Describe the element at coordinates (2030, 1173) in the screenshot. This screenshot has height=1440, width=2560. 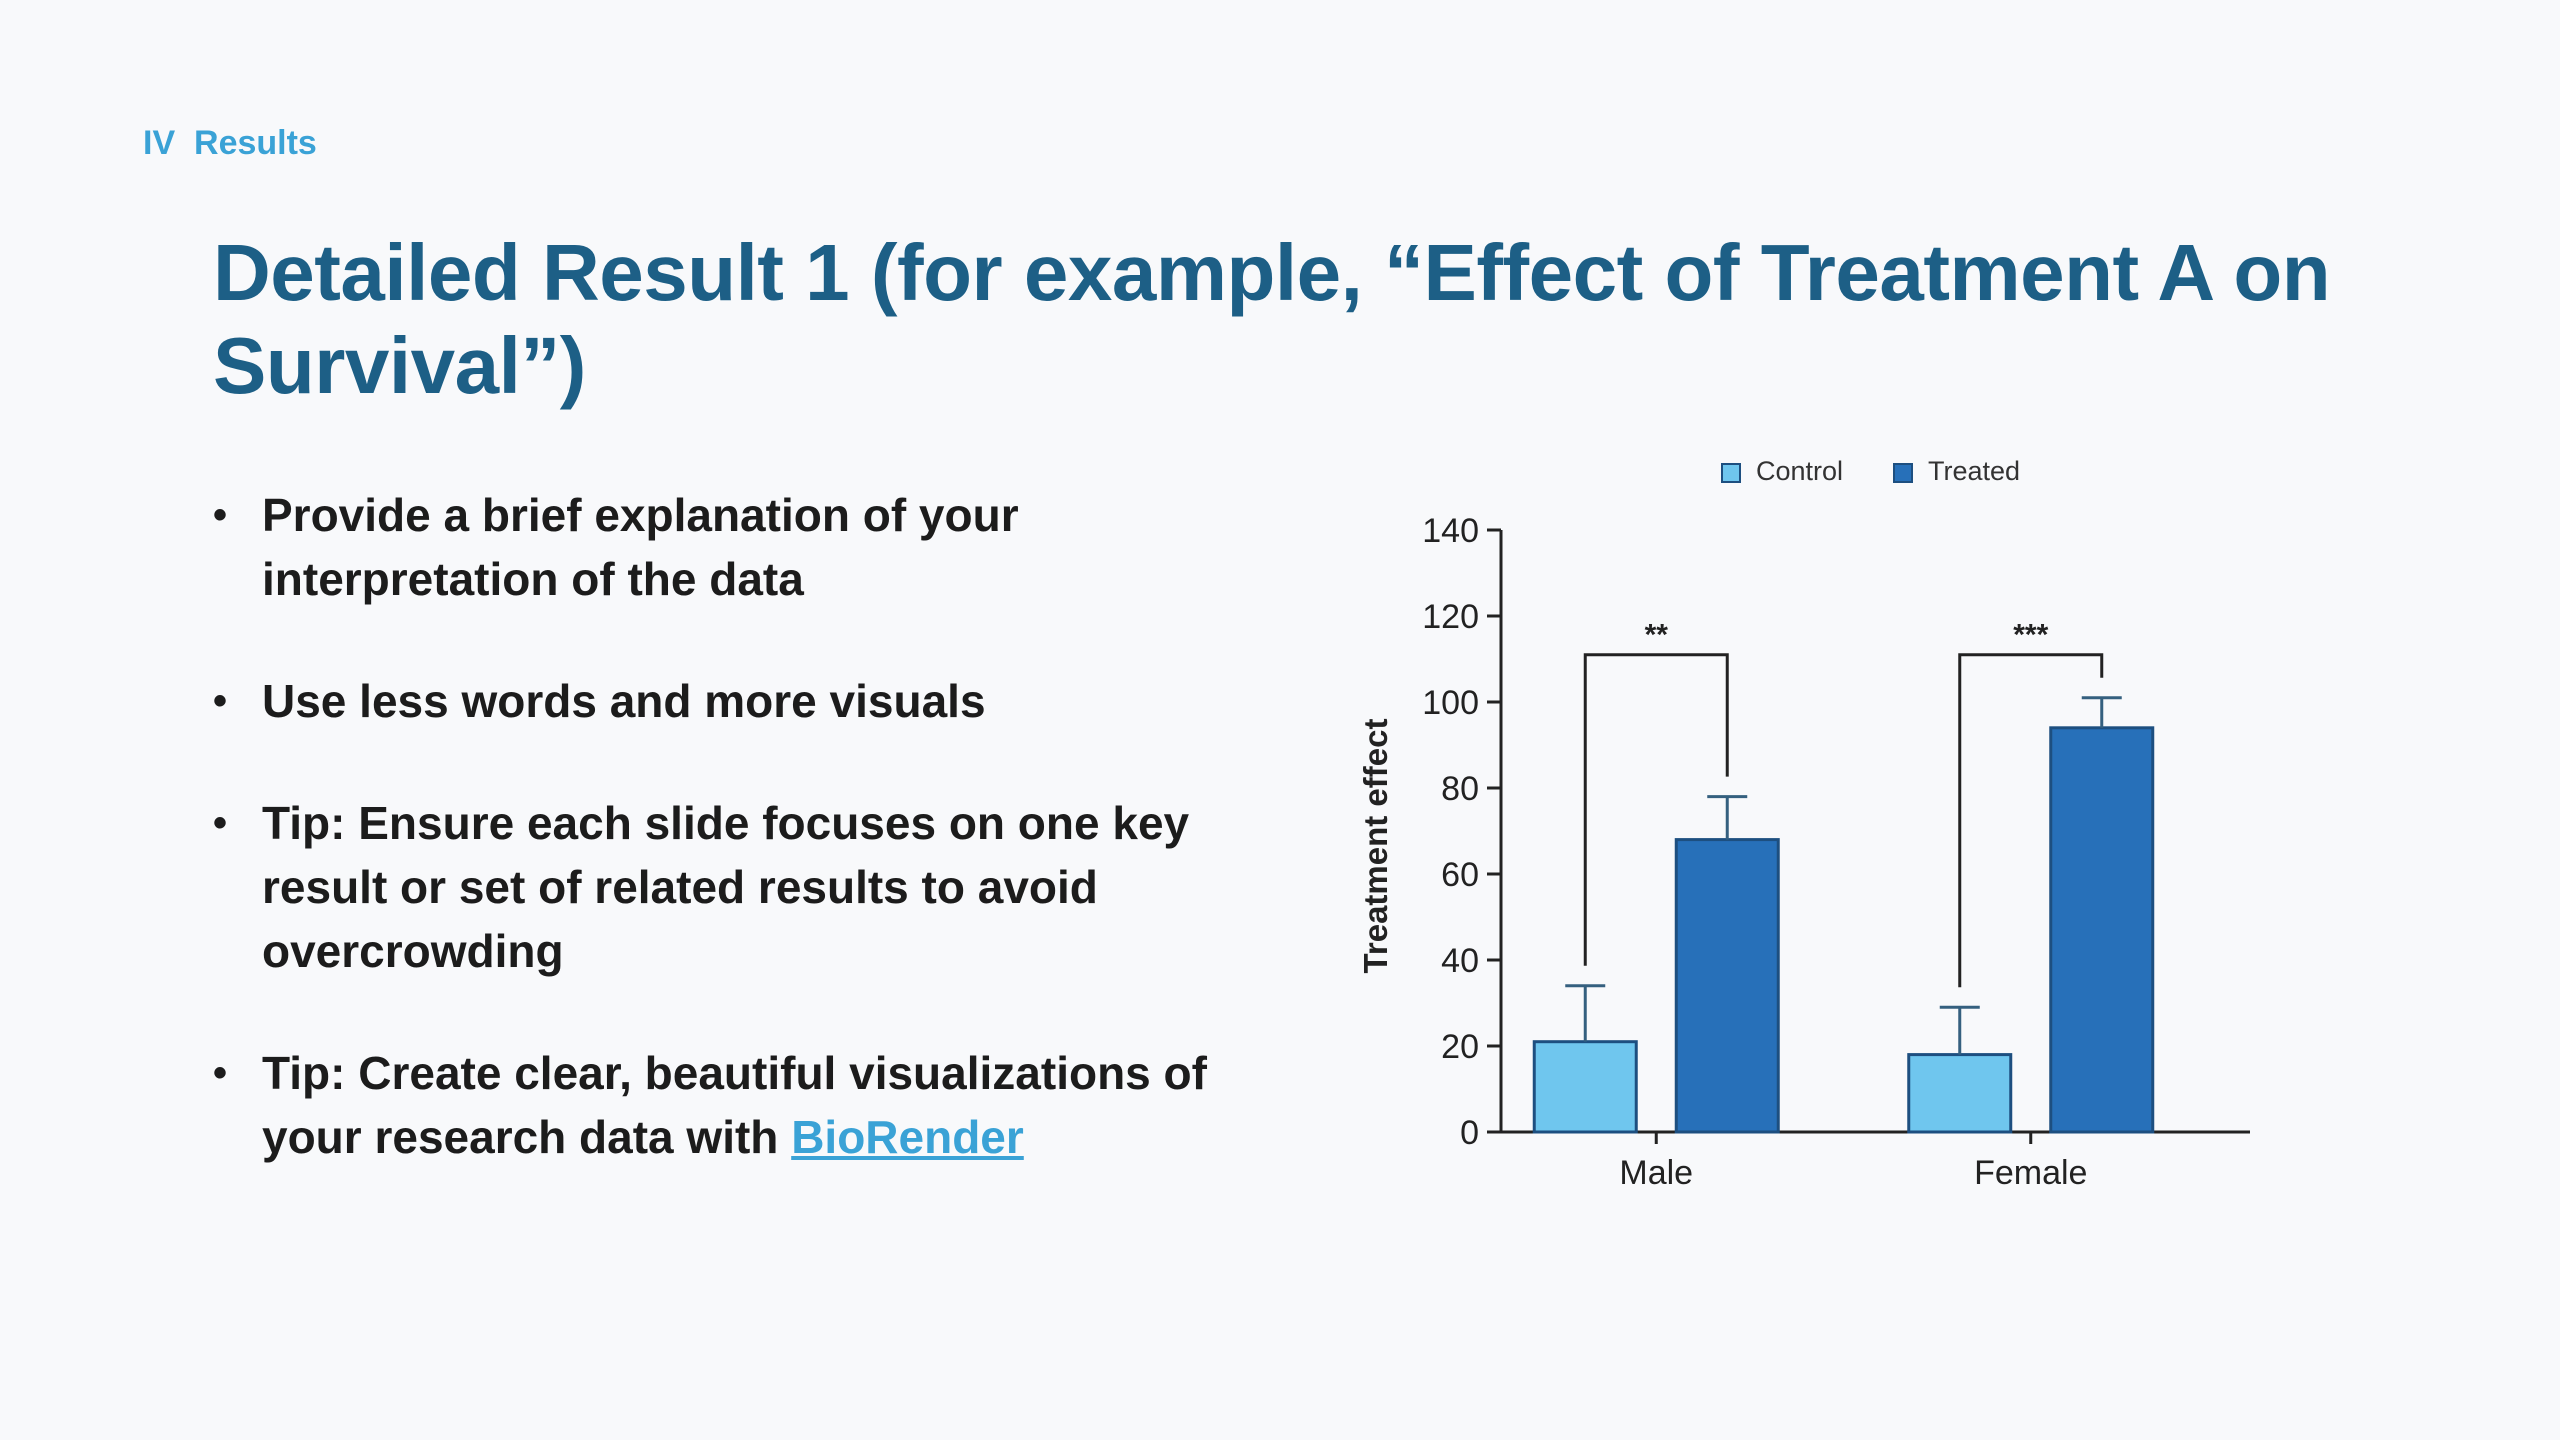
I see `x-tick-label: Female` at that location.